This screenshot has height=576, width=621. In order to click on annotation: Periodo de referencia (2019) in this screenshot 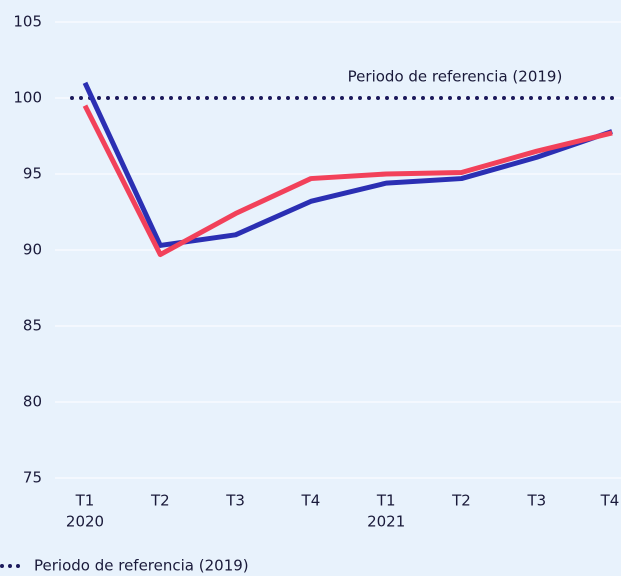, I will do `click(455, 77)`.